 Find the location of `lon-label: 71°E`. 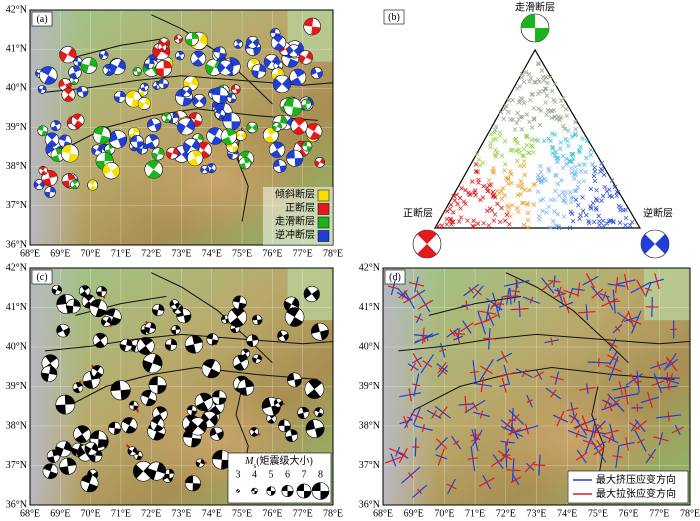

lon-label: 71°E is located at coordinates (121, 513).